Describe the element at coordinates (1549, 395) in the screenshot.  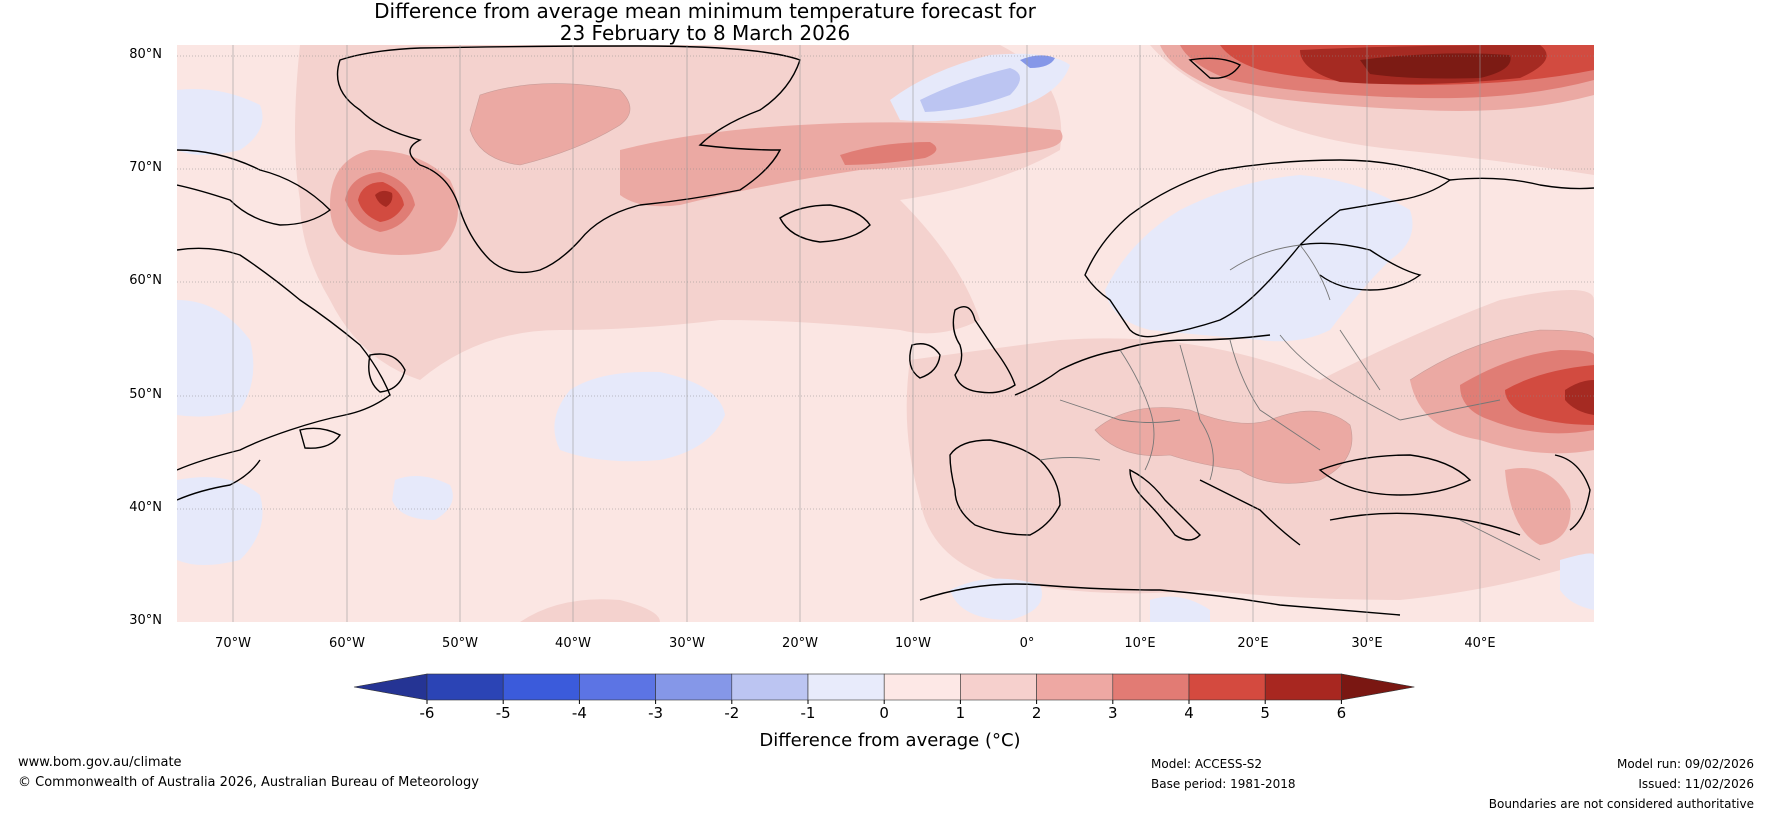
I see `anomaly-region-4-5-east-europe` at that location.